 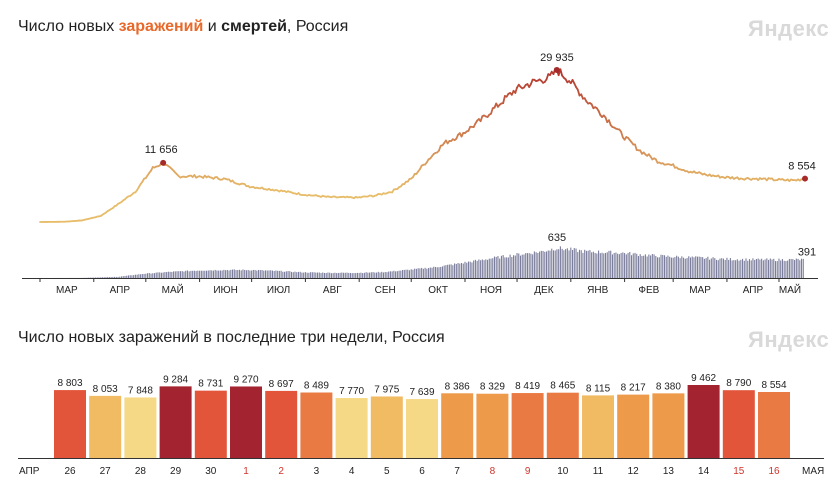 I want to click on x-tick-label: ИЮЛ, so click(x=278, y=290).